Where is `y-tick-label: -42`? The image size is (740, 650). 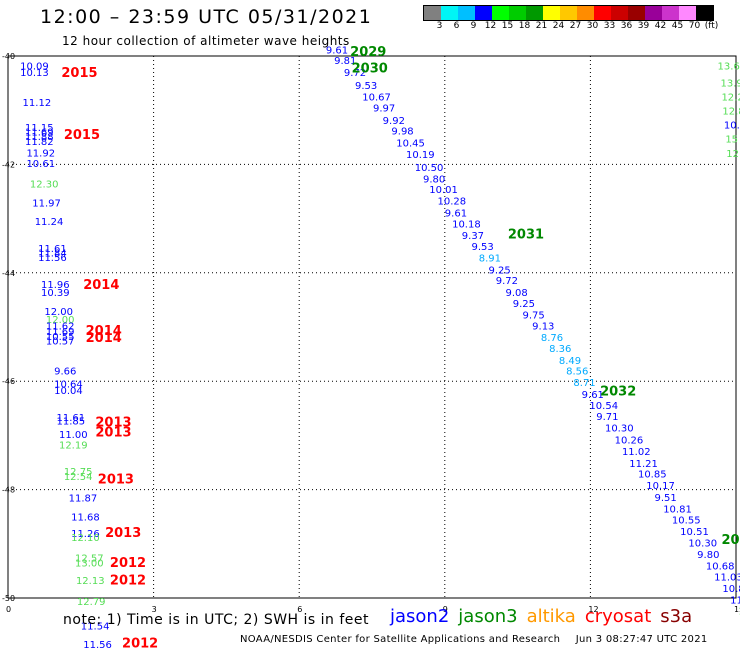 y-tick-label: -42 is located at coordinates (8, 164).